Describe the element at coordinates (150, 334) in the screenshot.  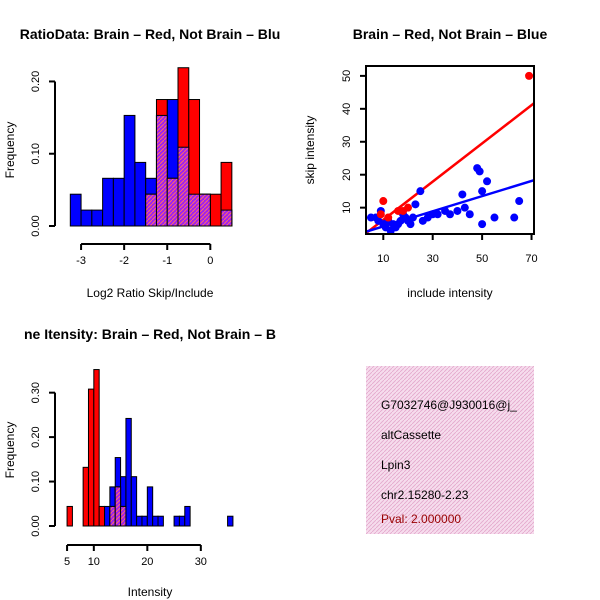
I see `intensity-histogram-title: ne Itensity: Brain – Red, Not Brain – B` at that location.